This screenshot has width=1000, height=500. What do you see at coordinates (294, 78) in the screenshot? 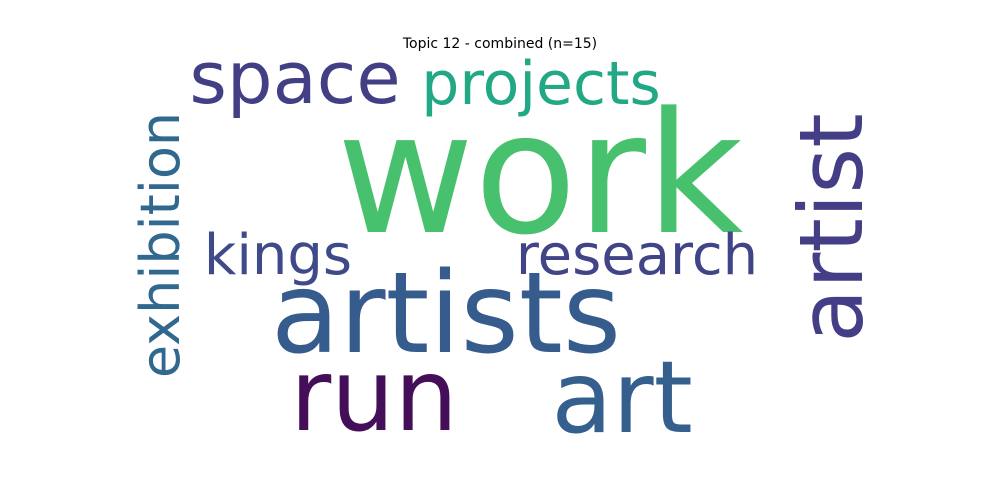
I see `word-space: space` at bounding box center [294, 78].